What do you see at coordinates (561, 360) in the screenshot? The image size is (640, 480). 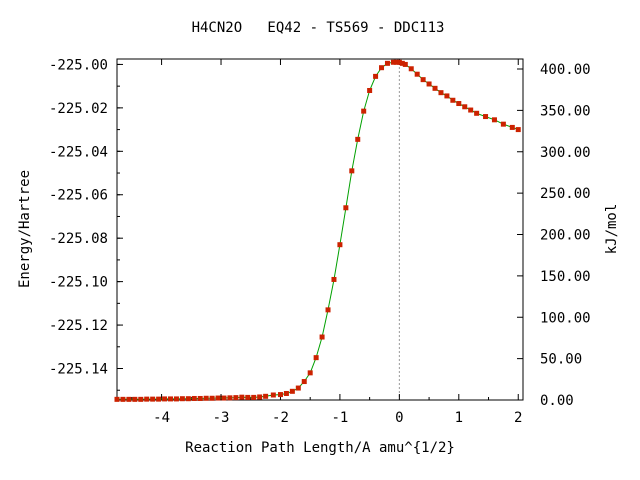 I see `y2-tick-label: 50.00` at bounding box center [561, 360].